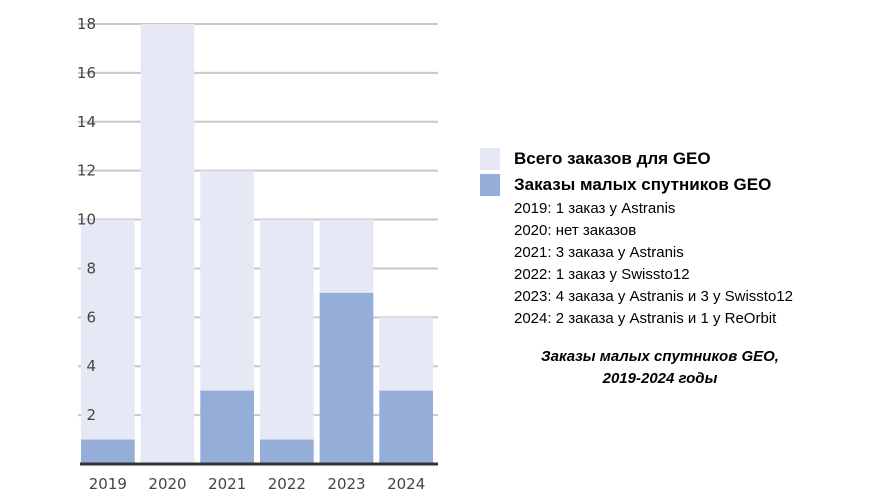 Image resolution: width=896 pixels, height=502 pixels. What do you see at coordinates (406, 427) in the screenshot?
I see `bar-small-2024` at bounding box center [406, 427].